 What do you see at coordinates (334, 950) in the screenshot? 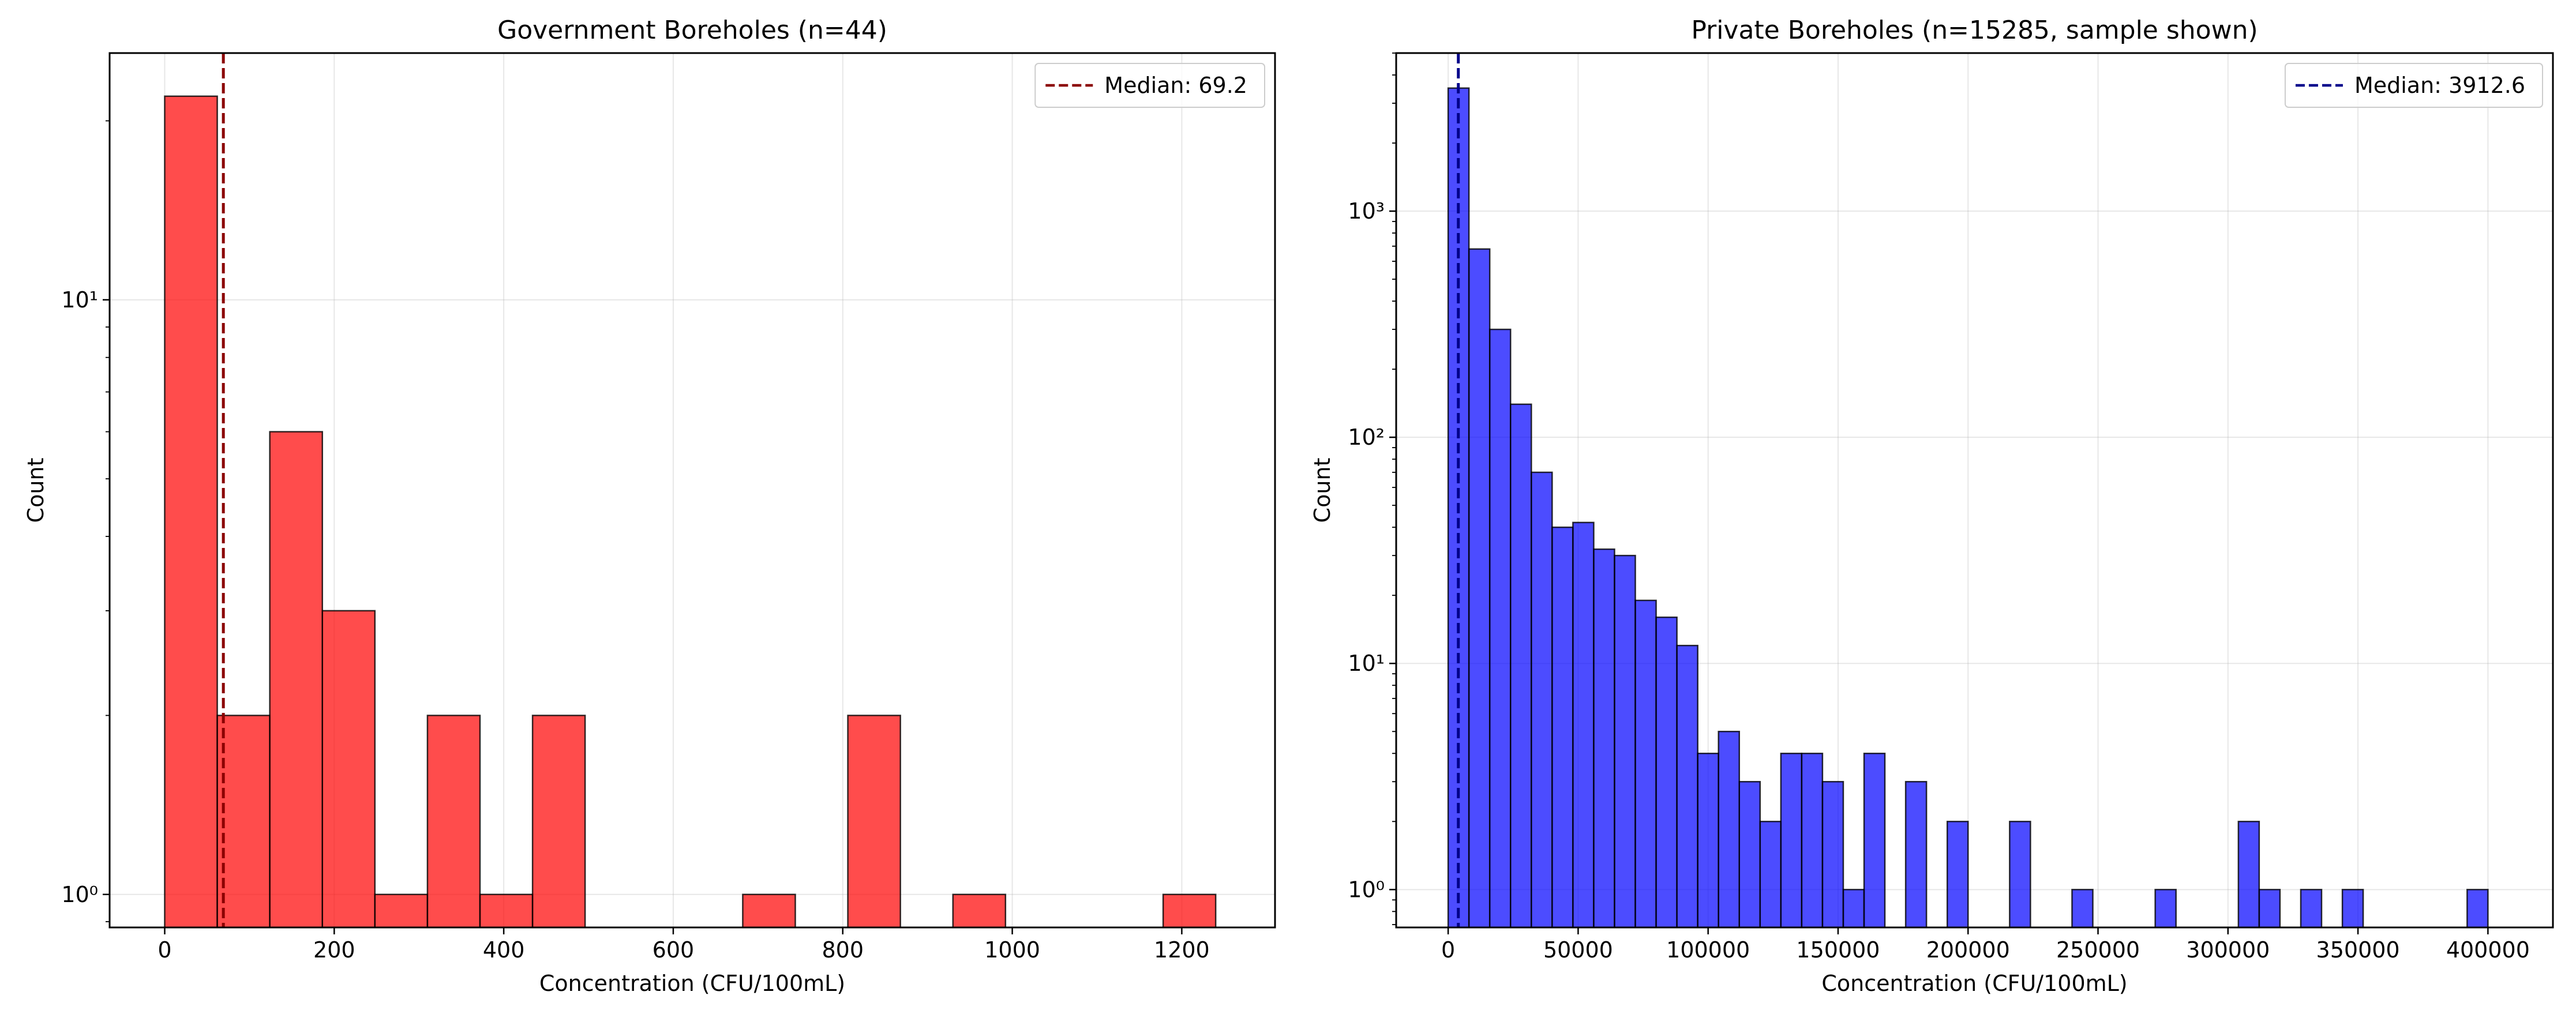
I see `x-tick-label: 200` at bounding box center [334, 950].